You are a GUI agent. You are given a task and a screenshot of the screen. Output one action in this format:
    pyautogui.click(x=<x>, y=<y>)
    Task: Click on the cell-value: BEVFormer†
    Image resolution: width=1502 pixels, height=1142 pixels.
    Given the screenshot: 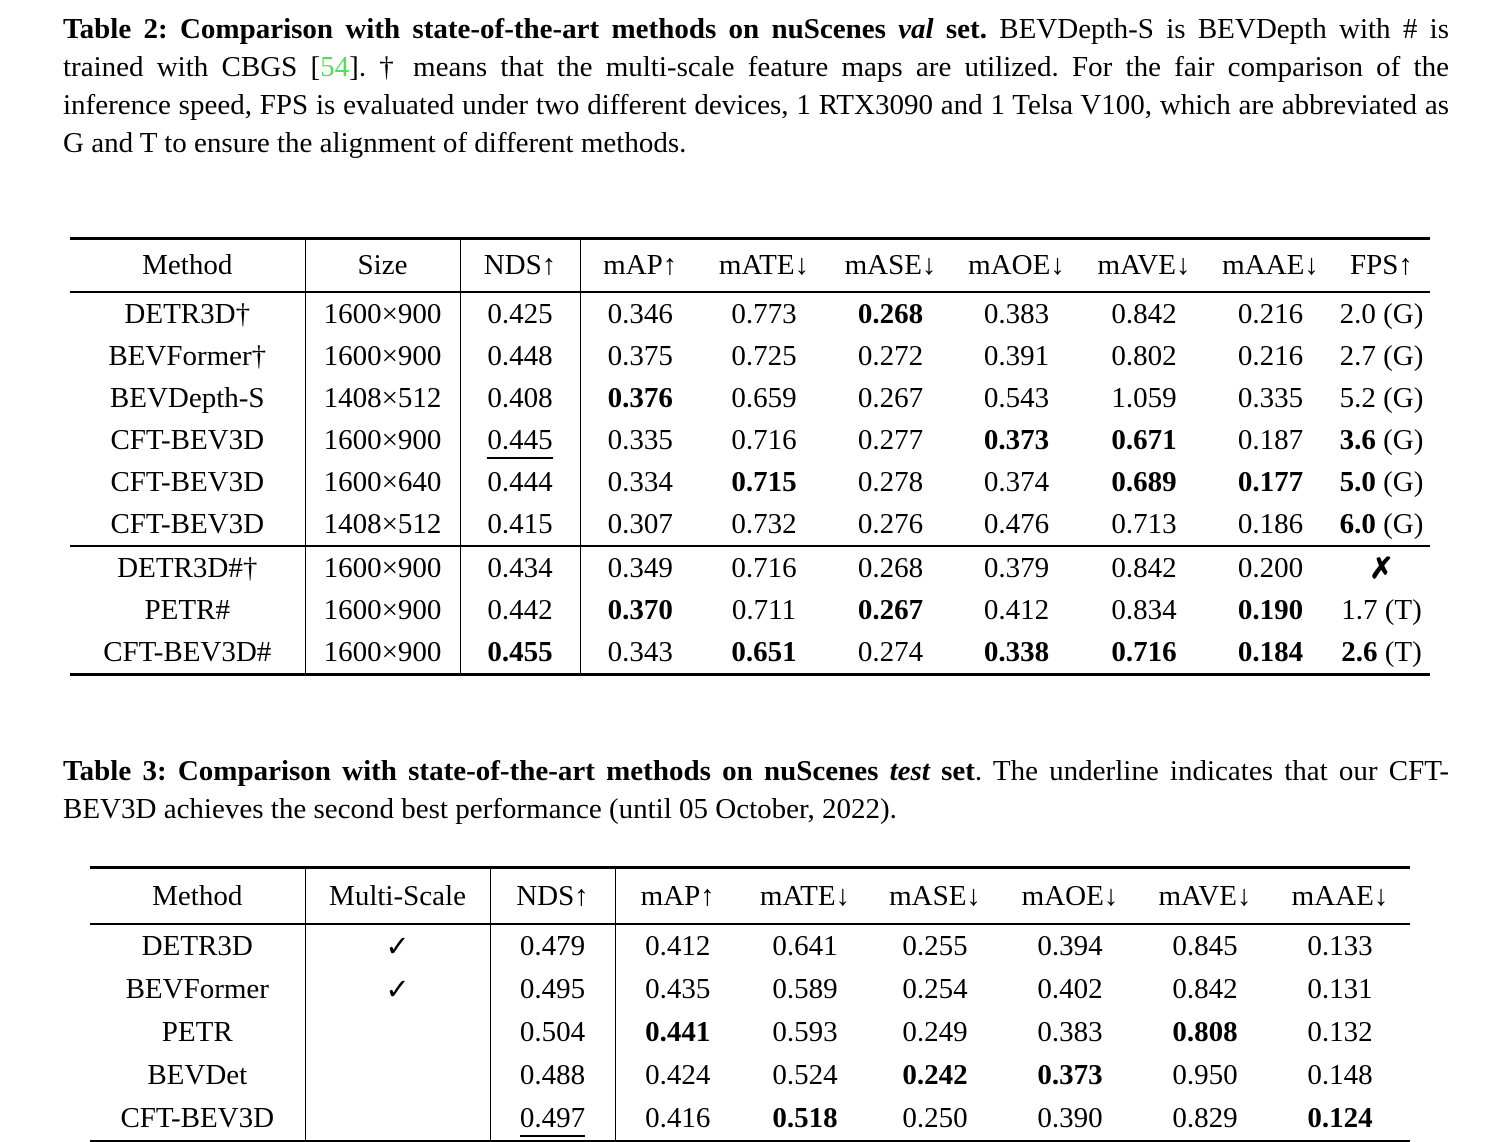 What is the action you would take?
    pyautogui.click(x=187, y=355)
    